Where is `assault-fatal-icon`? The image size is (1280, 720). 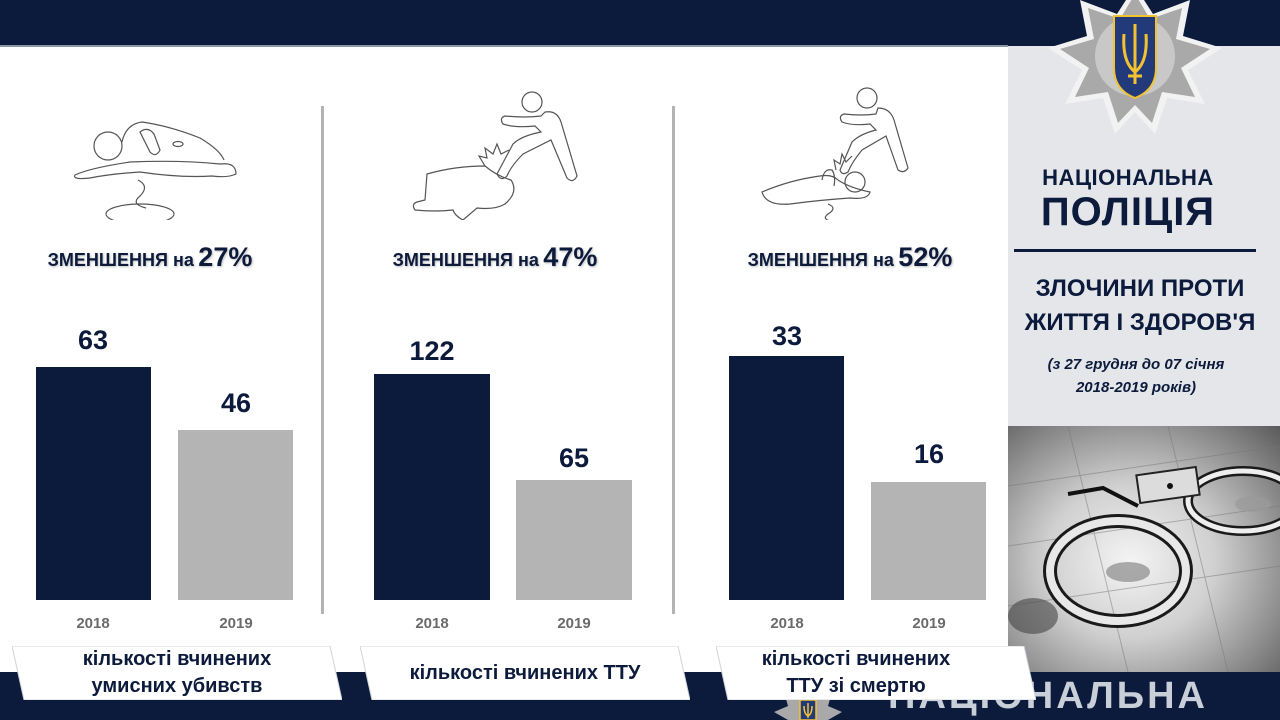
assault-fatal-icon is located at coordinates (835, 153).